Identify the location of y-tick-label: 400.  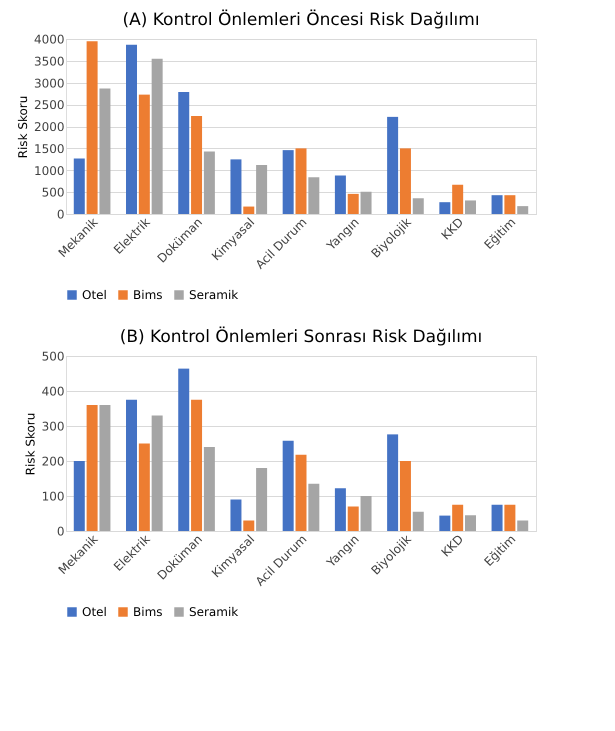
(53, 391).